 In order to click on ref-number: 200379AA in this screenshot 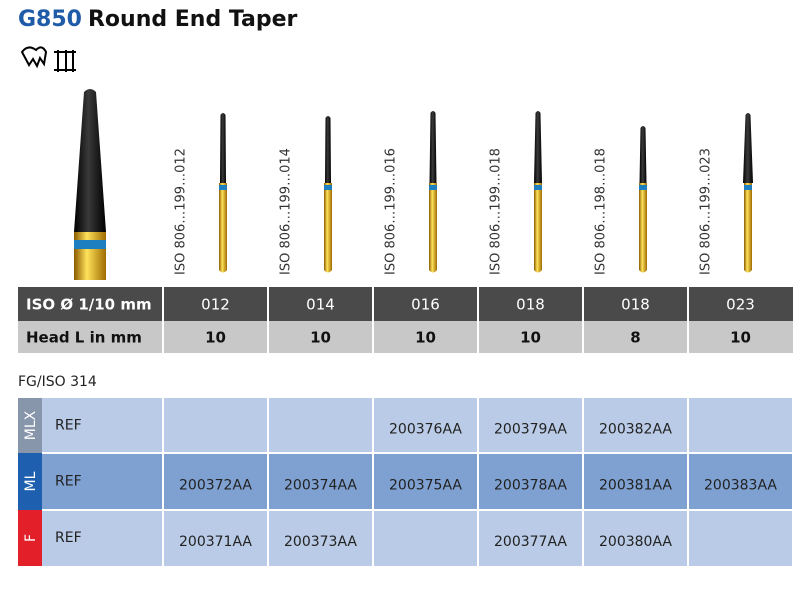, I will do `click(530, 430)`.